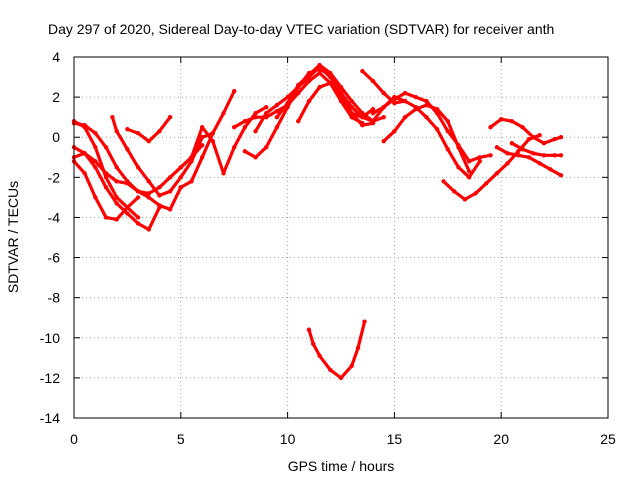  What do you see at coordinates (54, 298) in the screenshot?
I see `y-tick-label: -8` at bounding box center [54, 298].